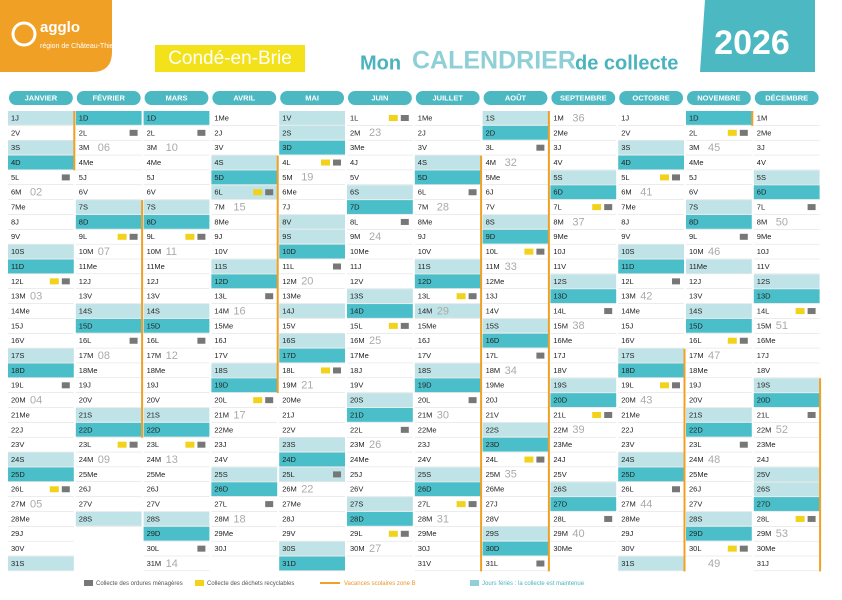 The image size is (842, 600). Describe the element at coordinates (628, 370) in the screenshot. I see `day-label: 18D` at that location.